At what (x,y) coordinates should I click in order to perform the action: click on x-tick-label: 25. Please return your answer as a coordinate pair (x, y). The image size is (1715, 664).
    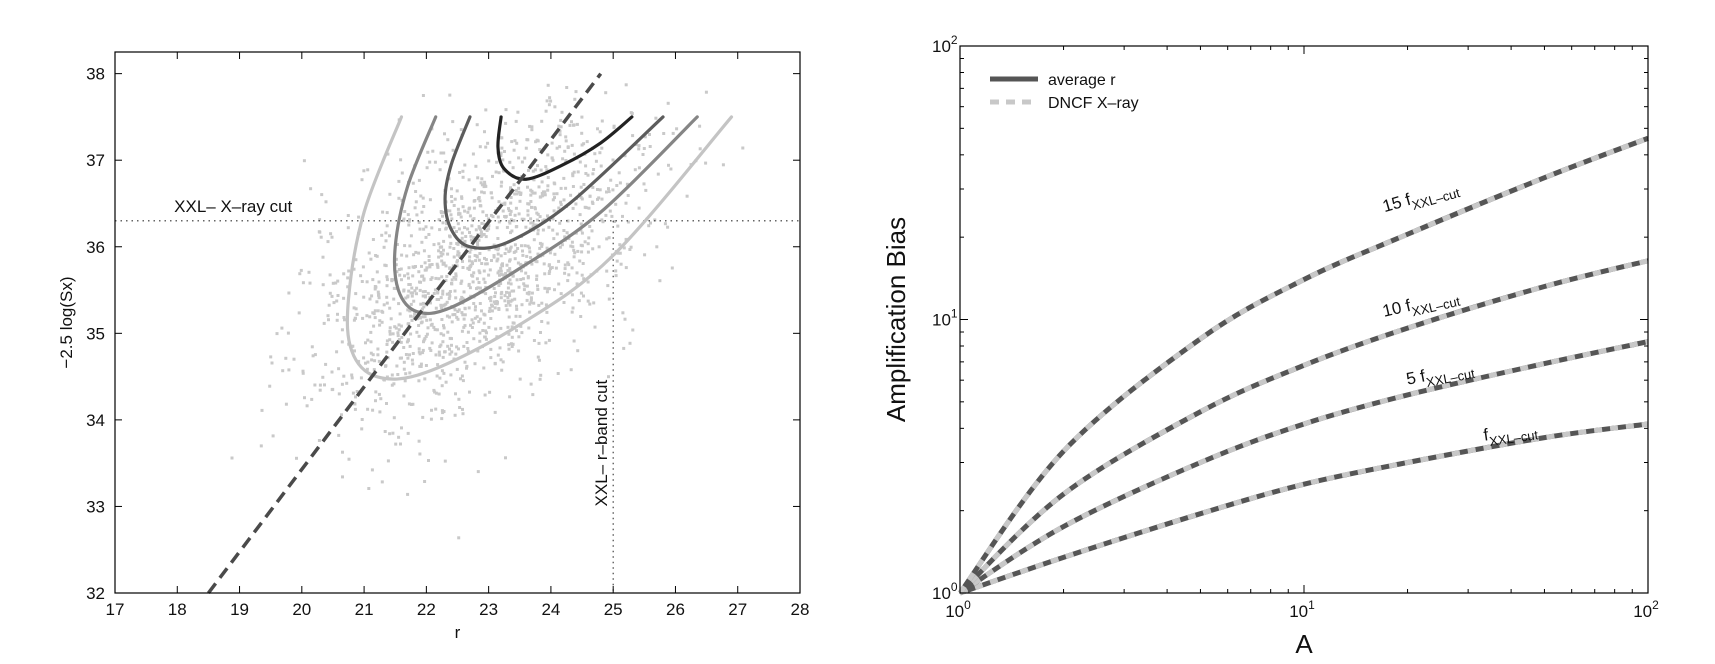
    Looking at the image, I should click on (613, 609).